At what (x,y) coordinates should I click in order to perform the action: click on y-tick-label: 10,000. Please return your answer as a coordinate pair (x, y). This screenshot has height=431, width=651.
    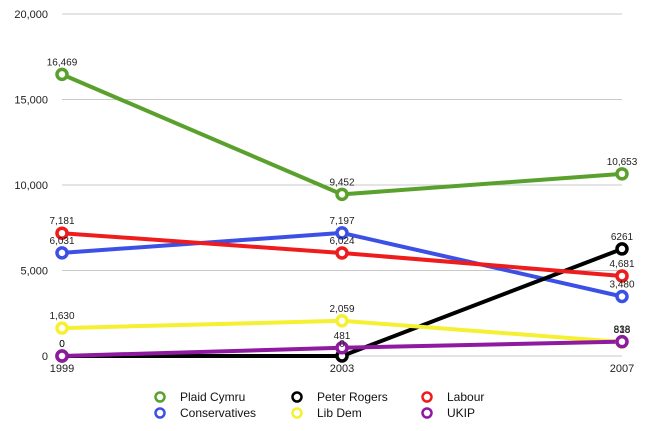
    Looking at the image, I should click on (31, 186).